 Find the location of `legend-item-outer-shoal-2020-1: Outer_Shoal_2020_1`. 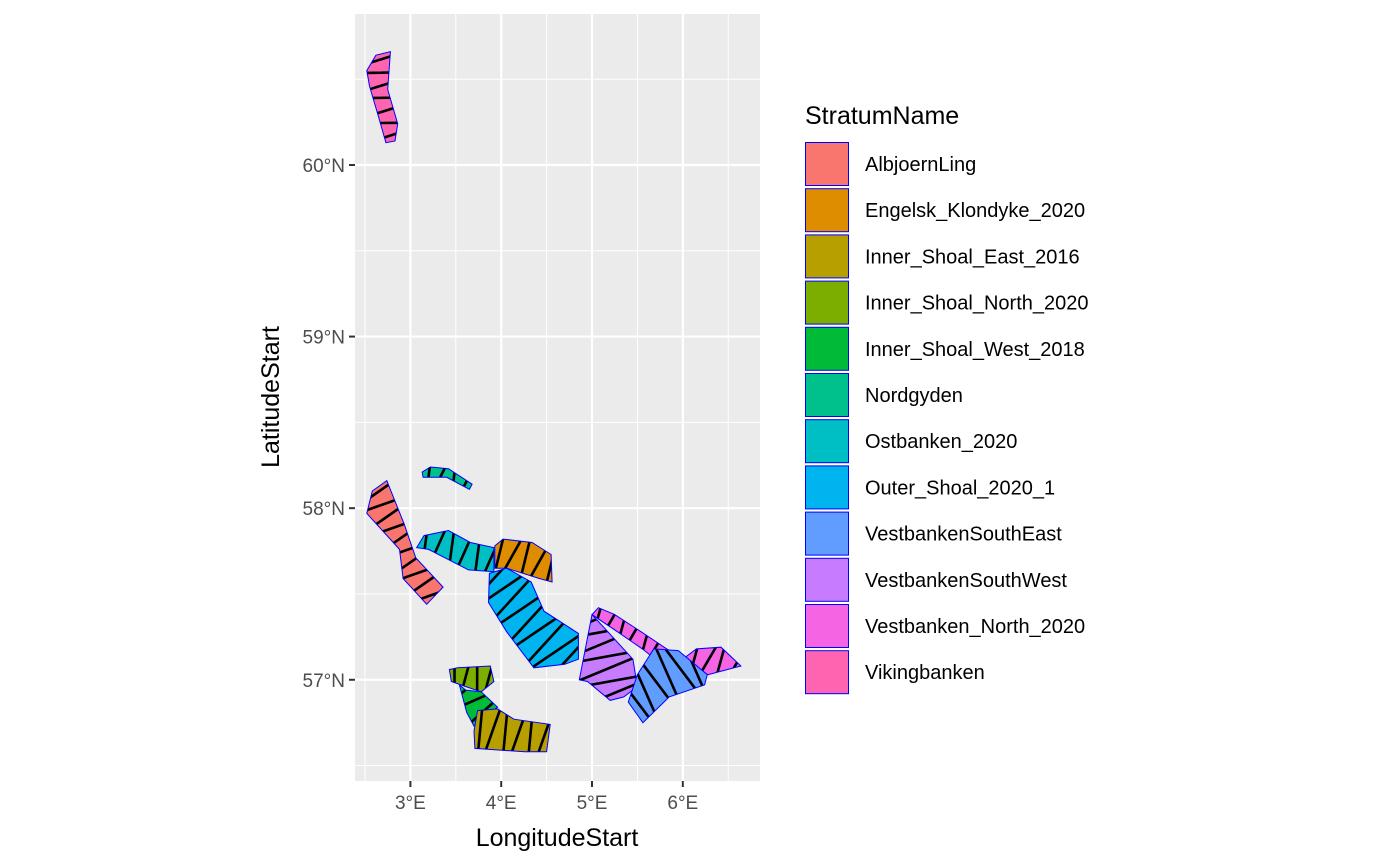

legend-item-outer-shoal-2020-1: Outer_Shoal_2020_1 is located at coordinates (930, 487).